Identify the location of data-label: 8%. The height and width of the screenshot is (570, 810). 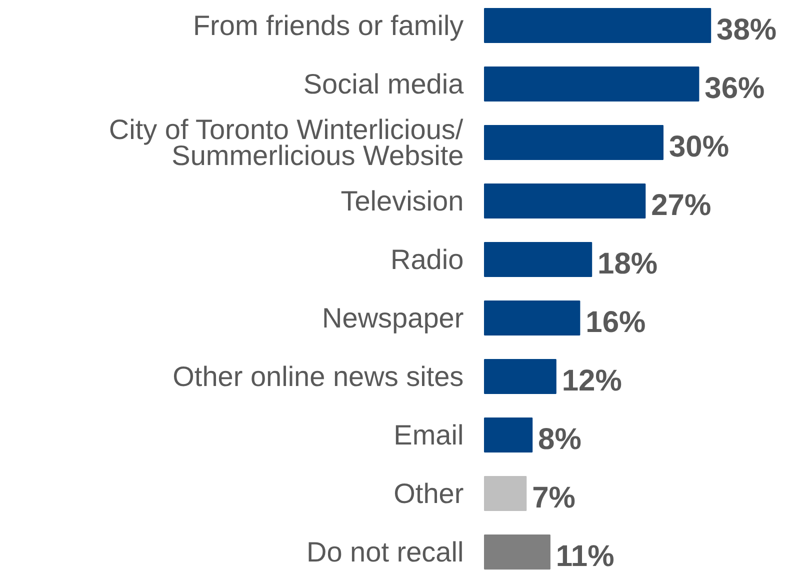
(560, 439).